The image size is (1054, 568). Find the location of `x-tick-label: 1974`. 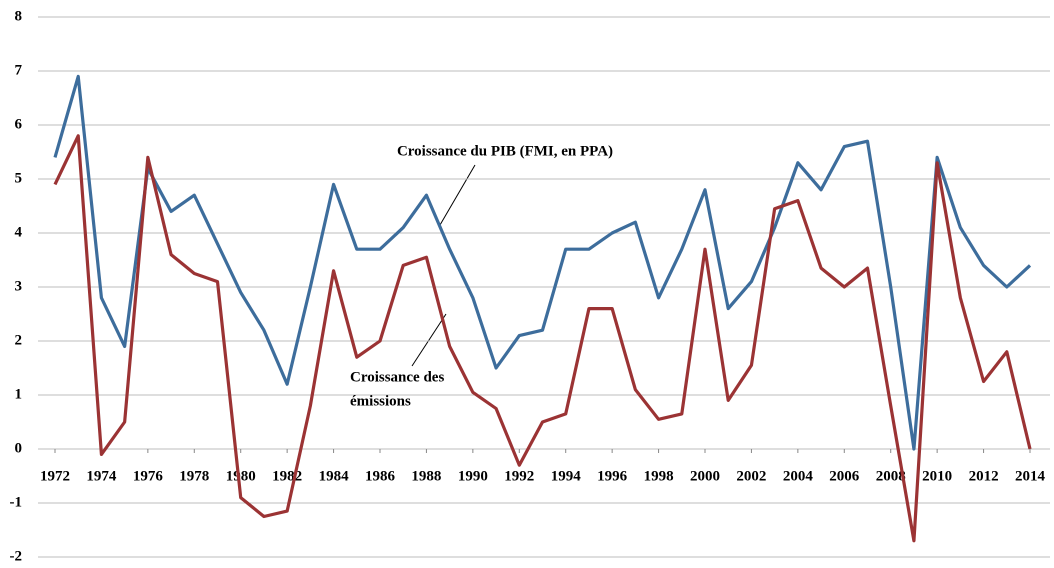

x-tick-label: 1974 is located at coordinates (101, 476).